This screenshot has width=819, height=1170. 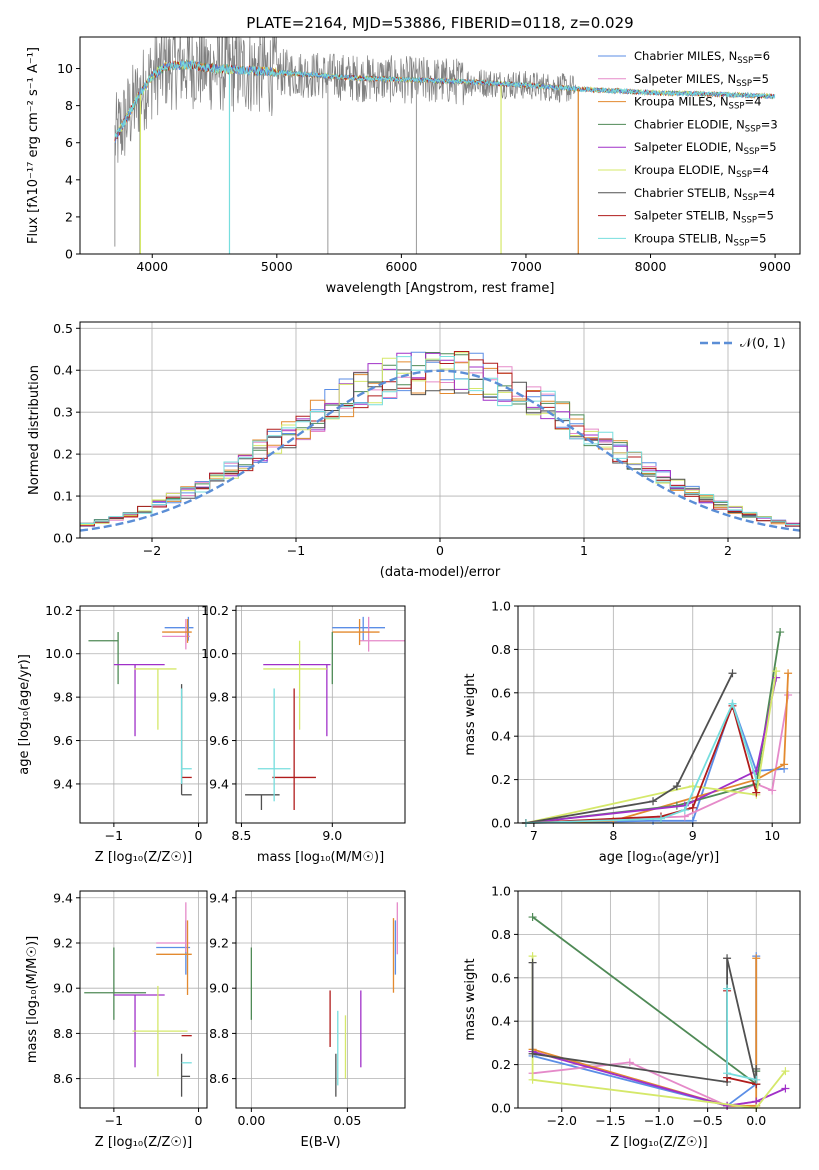 What do you see at coordinates (655, 762) in the screenshot?
I see `weight-line-chabrier_miles` at bounding box center [655, 762].